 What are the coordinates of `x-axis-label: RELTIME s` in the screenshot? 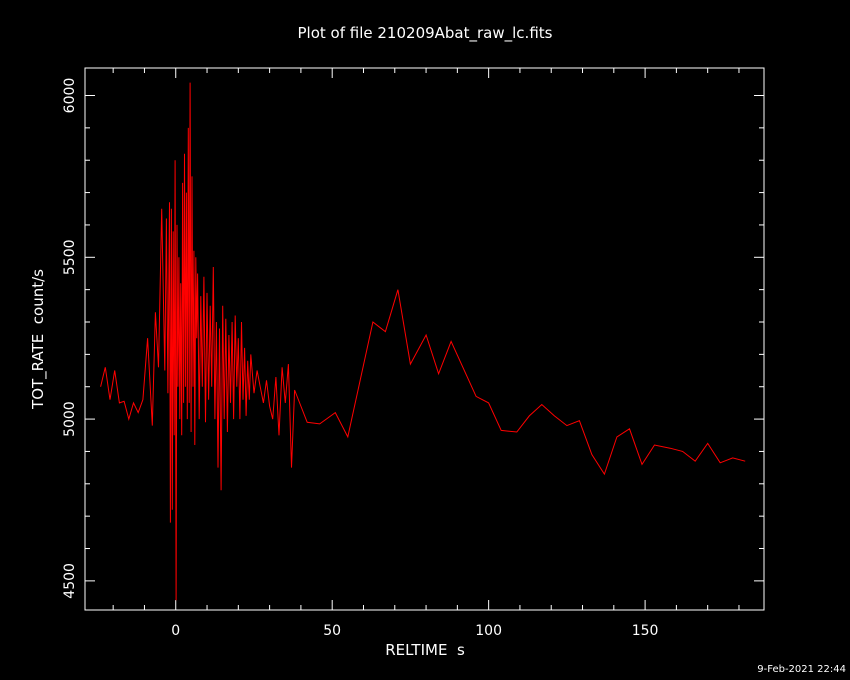 It's located at (425, 650).